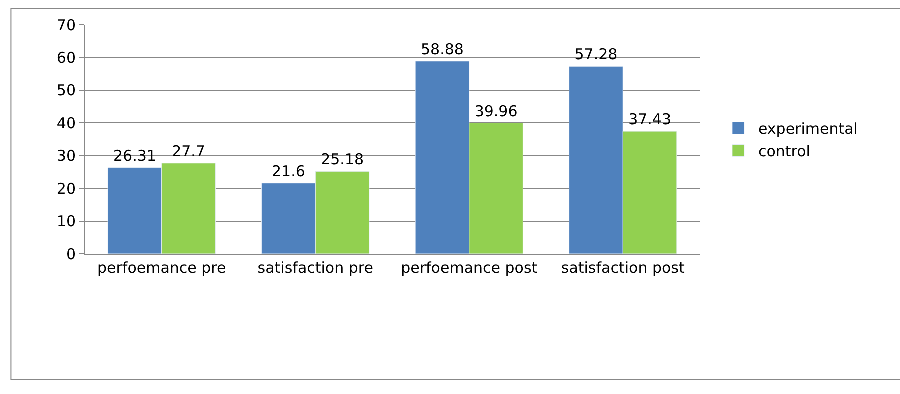 The width and height of the screenshot is (900, 394). Describe the element at coordinates (66, 123) in the screenshot. I see `y-tick-label: 40` at that location.